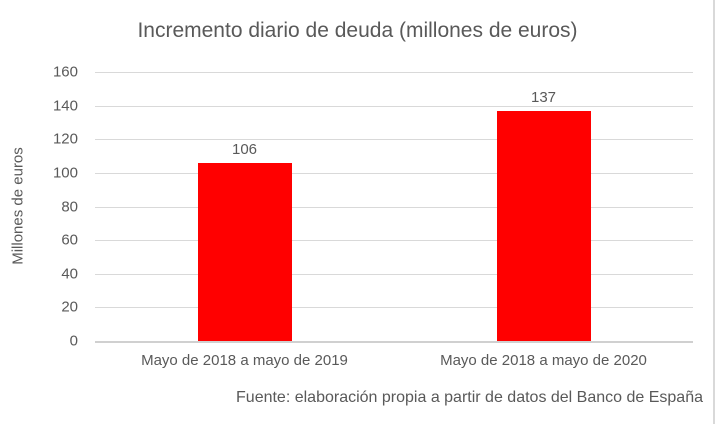 This screenshot has width=715, height=424. Describe the element at coordinates (73, 341) in the screenshot. I see `y-tick-label: 0` at that location.